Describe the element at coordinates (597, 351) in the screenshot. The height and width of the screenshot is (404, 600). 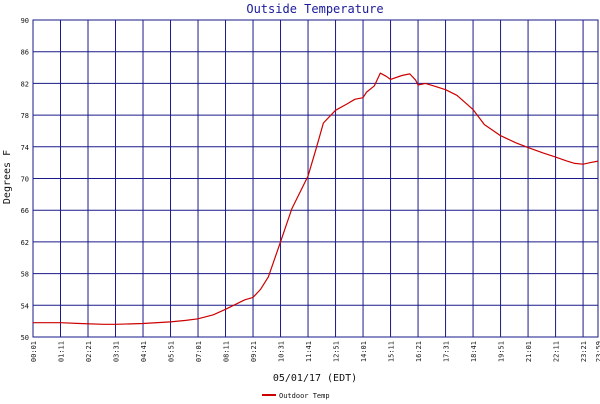
I see `x-tick-label-2359: 23:59` at that location.